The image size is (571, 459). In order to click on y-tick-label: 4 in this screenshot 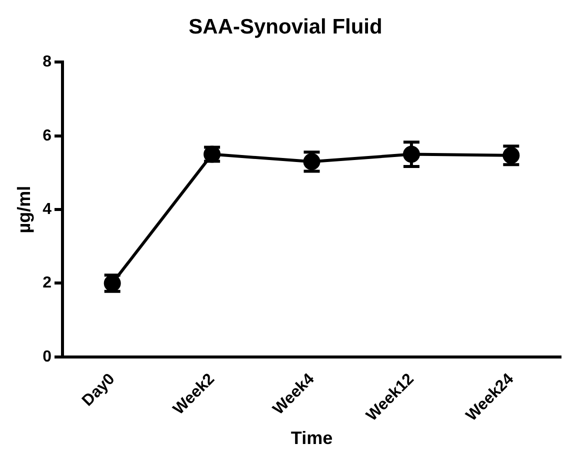, I will do `click(47, 209)`.